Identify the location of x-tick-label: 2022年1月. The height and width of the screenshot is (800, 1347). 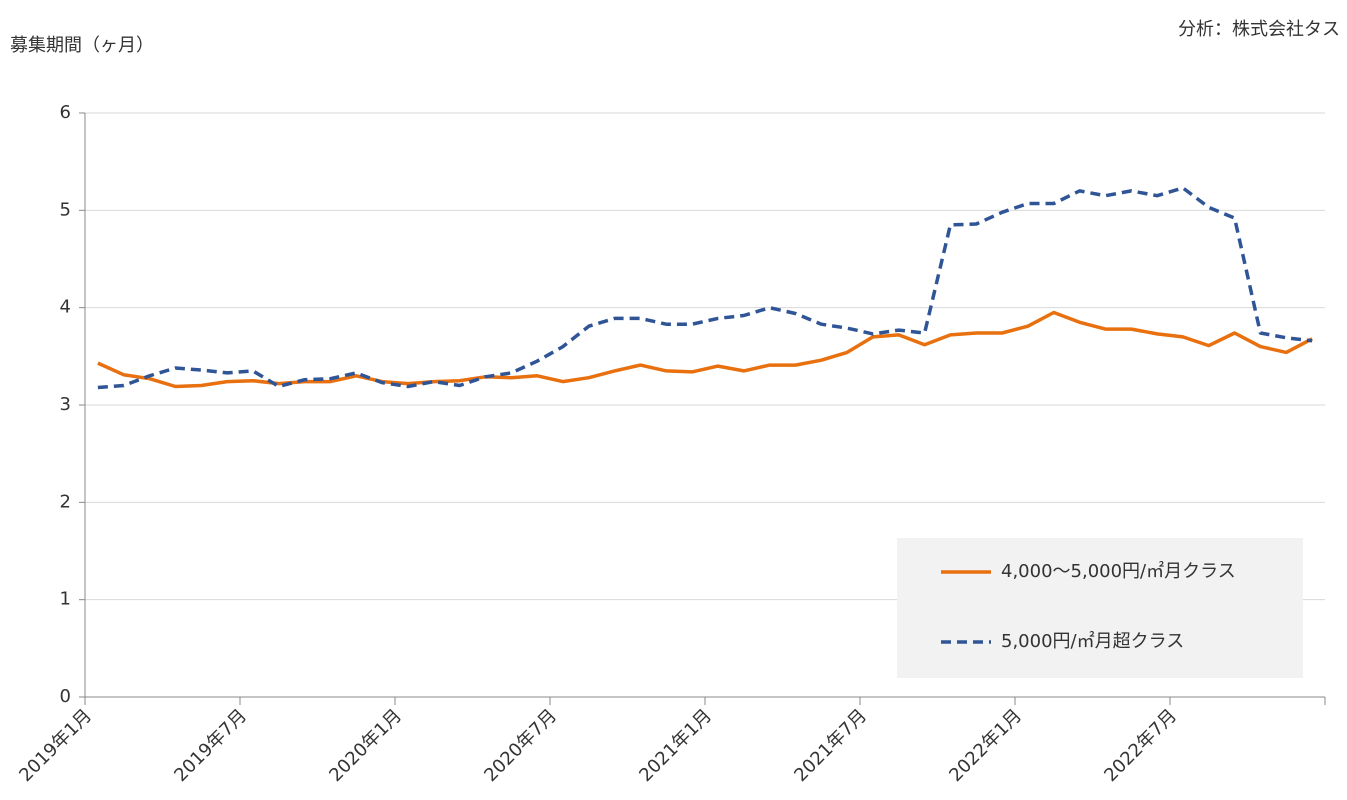
(985, 745).